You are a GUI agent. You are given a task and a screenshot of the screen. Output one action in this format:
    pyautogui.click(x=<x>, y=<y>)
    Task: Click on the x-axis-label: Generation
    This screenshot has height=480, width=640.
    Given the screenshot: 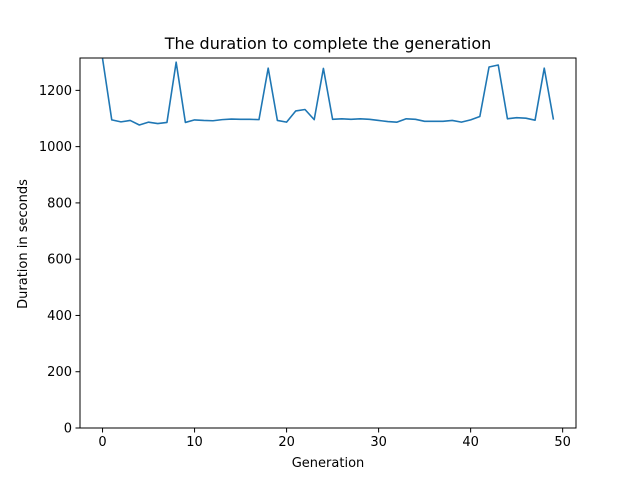 What is the action you would take?
    pyautogui.click(x=328, y=463)
    